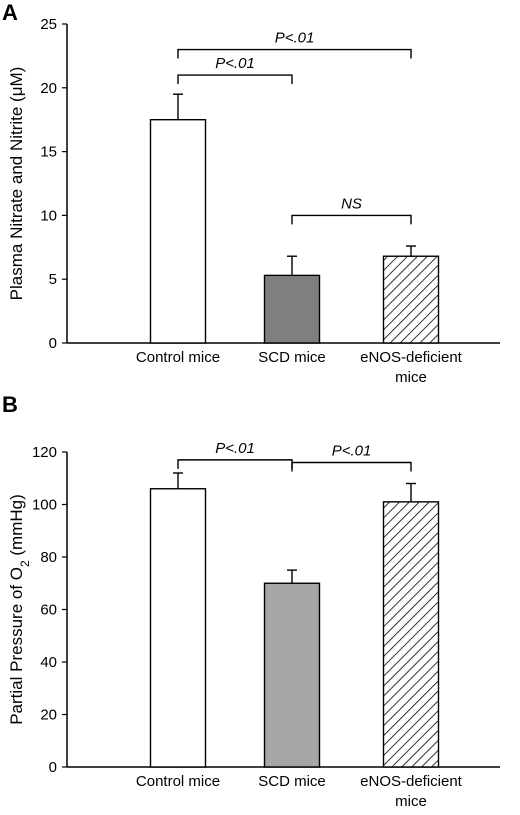 This screenshot has width=520, height=815. I want to click on y-tick-label: 25, so click(48, 24).